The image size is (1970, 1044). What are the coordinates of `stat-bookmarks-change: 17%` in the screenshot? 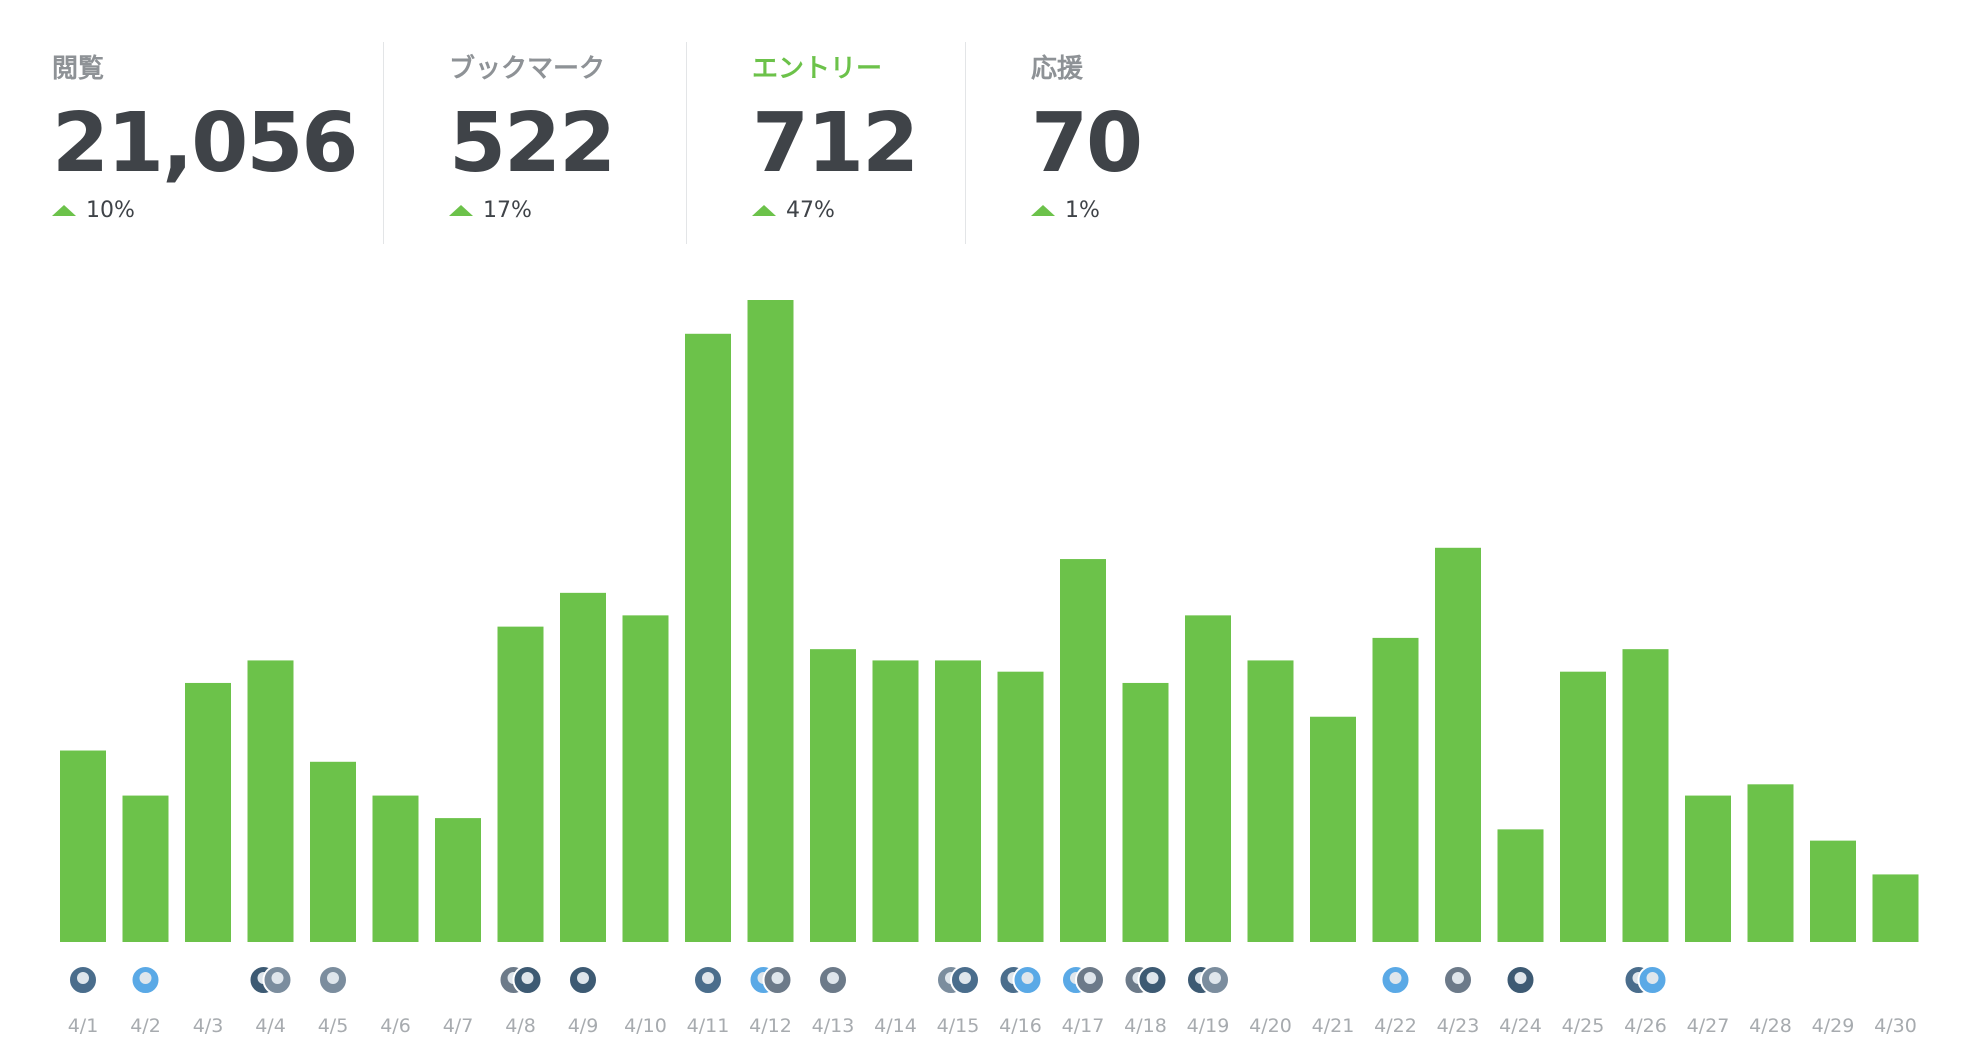 It's located at (490, 210).